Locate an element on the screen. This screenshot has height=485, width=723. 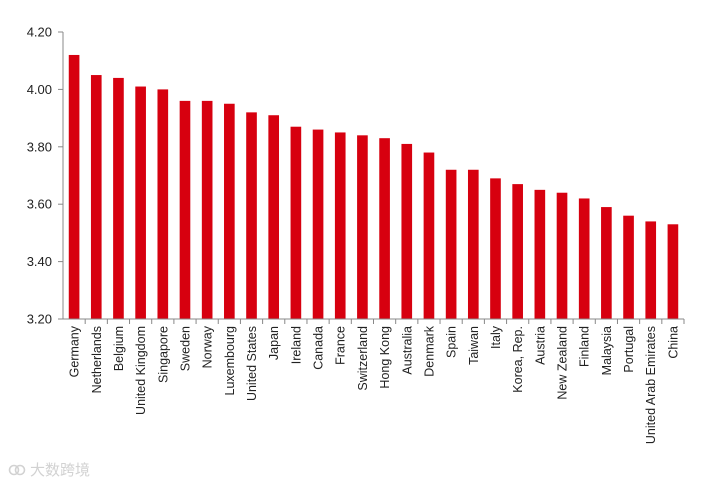
watermark: 大数跨境 is located at coordinates (49, 469).